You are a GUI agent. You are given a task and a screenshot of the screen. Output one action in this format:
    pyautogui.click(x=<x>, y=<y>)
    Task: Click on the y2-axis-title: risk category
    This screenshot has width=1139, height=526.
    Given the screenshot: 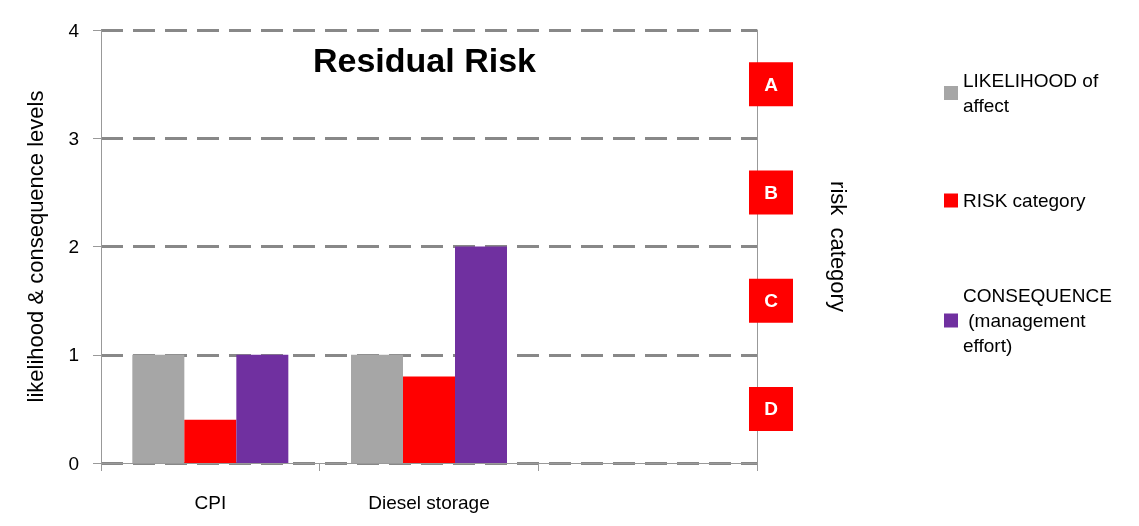 What is the action you would take?
    pyautogui.click(x=838, y=246)
    